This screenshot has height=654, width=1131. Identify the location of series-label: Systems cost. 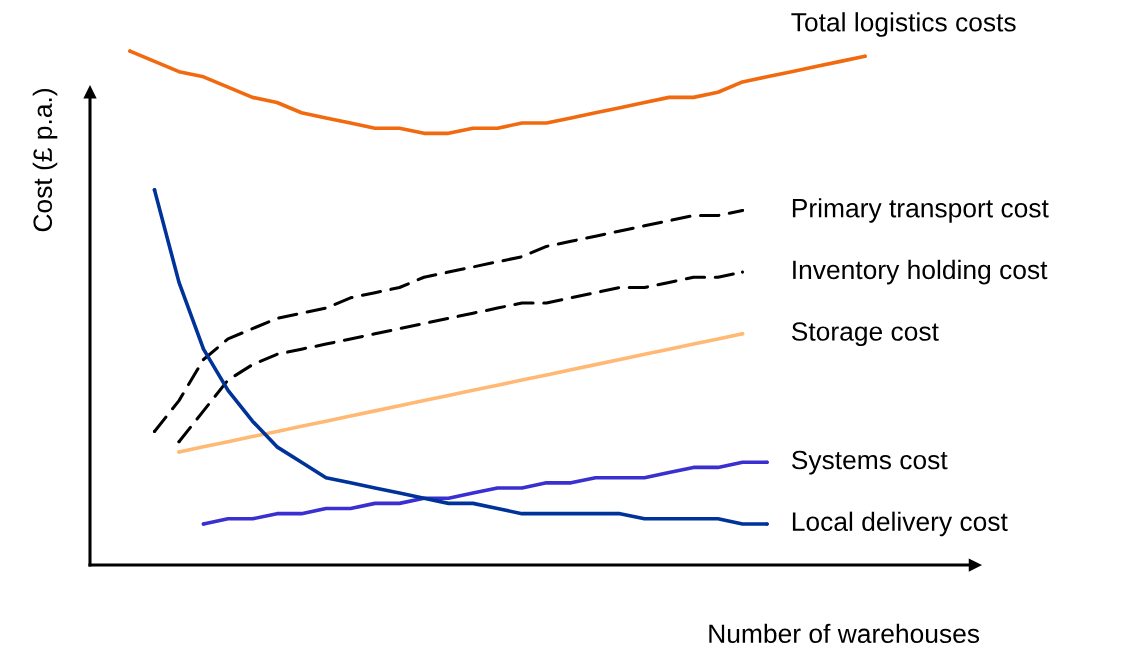
(869, 462).